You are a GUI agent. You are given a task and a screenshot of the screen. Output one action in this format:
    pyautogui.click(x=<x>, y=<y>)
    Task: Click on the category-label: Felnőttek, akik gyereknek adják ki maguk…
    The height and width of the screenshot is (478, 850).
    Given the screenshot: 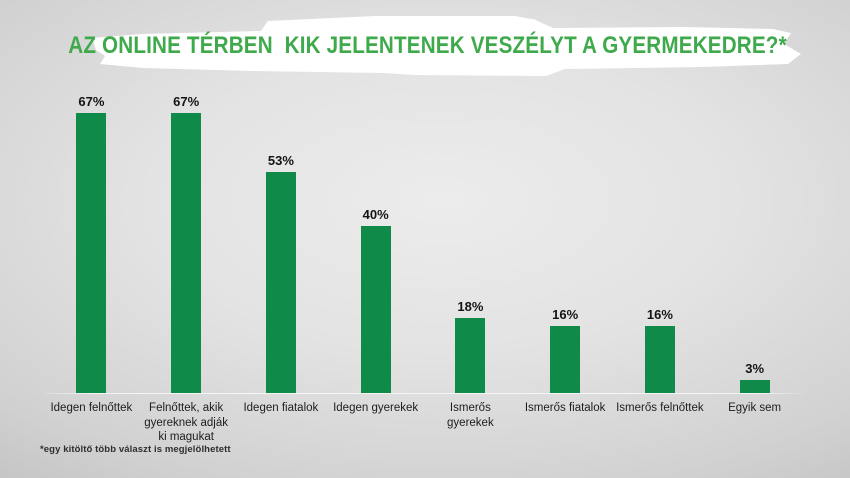 What is the action you would take?
    pyautogui.click(x=186, y=423)
    